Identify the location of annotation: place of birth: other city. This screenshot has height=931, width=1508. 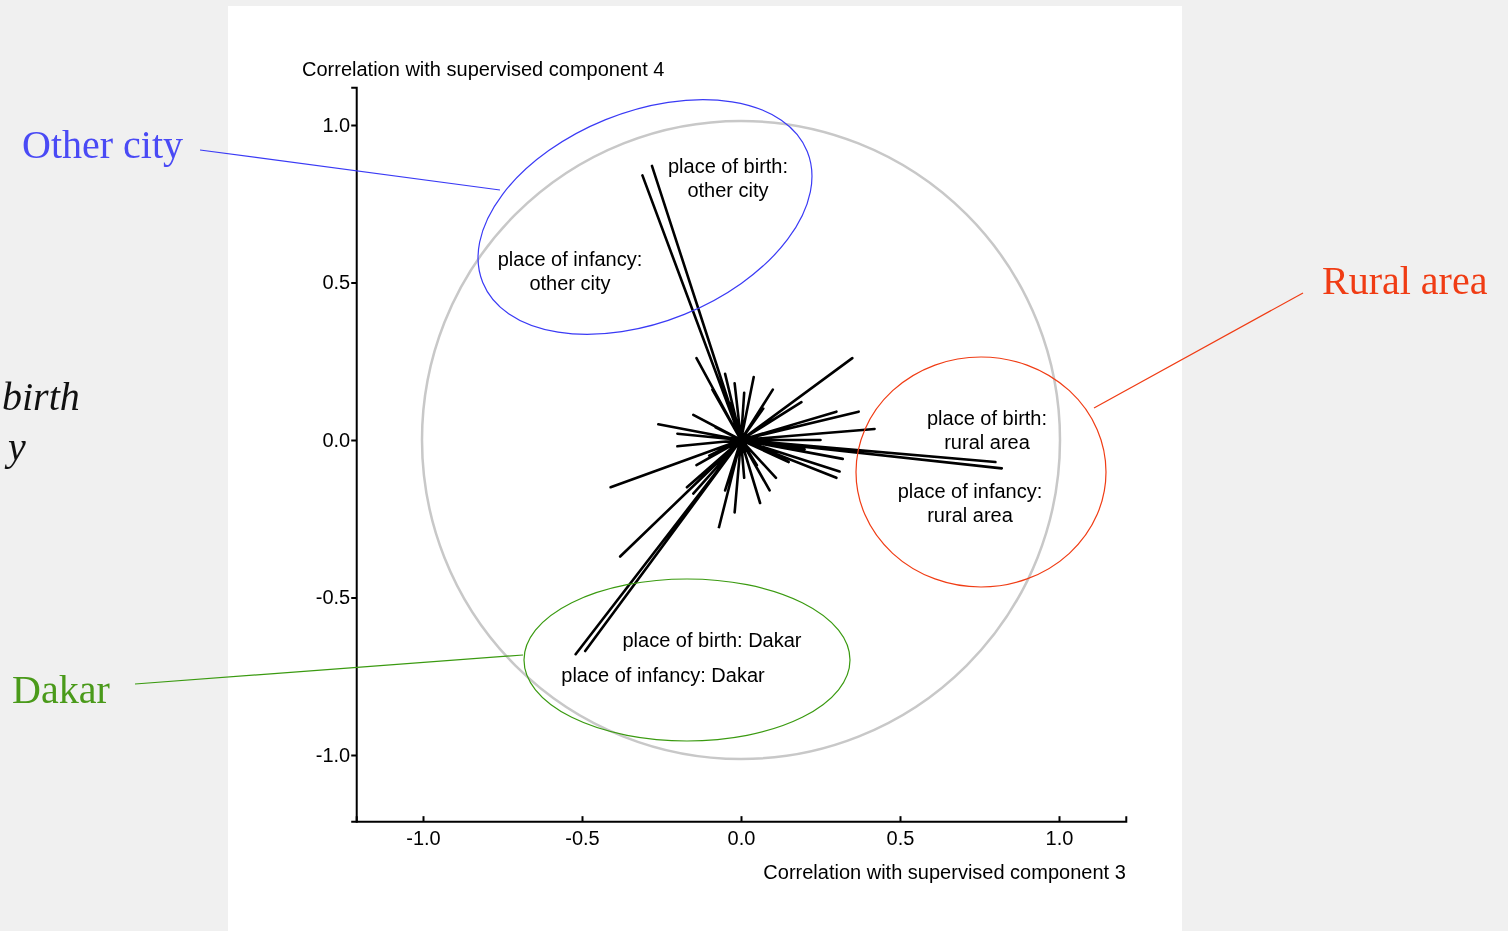
(728, 178).